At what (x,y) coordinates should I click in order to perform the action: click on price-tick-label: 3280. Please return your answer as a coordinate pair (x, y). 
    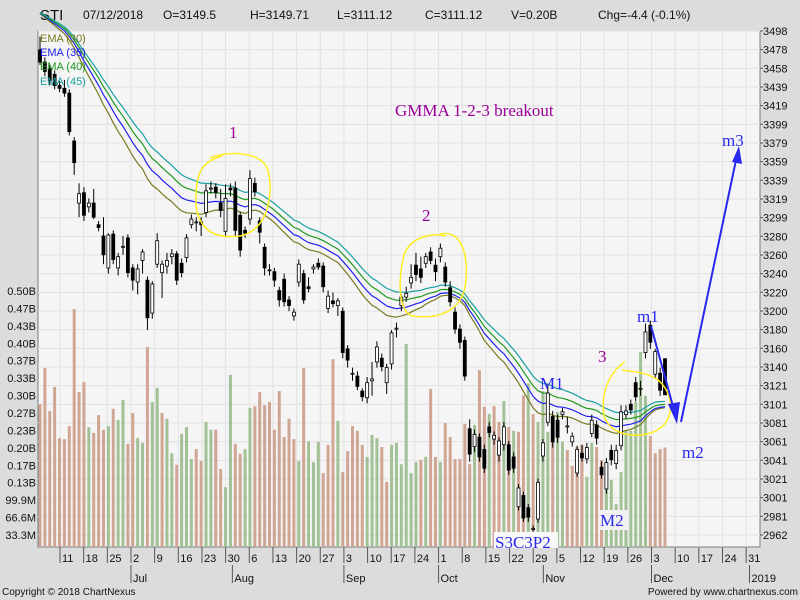
    Looking at the image, I should click on (775, 237).